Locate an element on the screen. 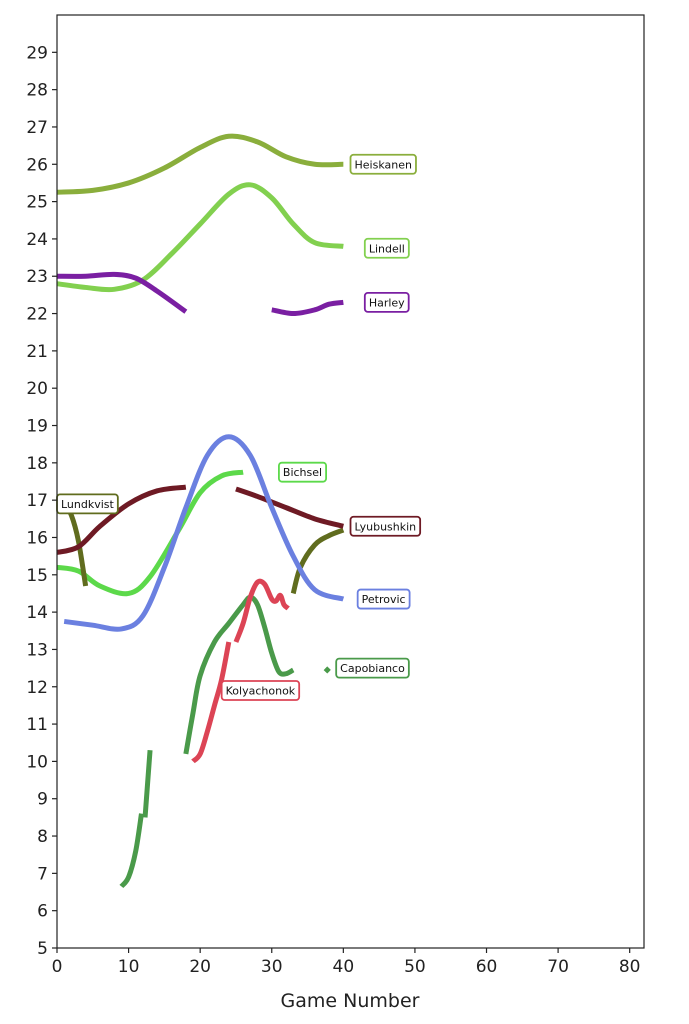 The image size is (689, 1024). series-label-capobianco: Capobianco is located at coordinates (372, 668).